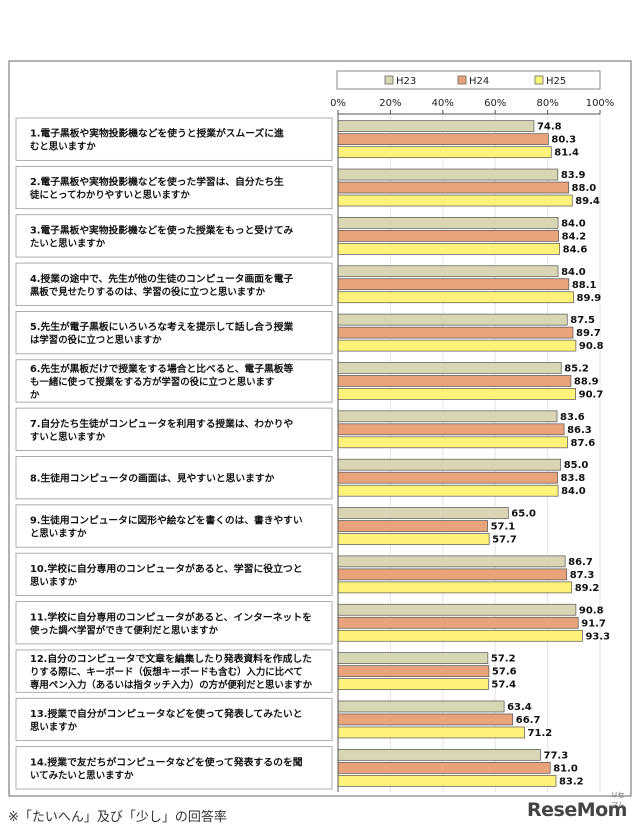 The height and width of the screenshot is (839, 640). What do you see at coordinates (58, 534) in the screenshot?
I see `category-label: と思いますか` at bounding box center [58, 534].